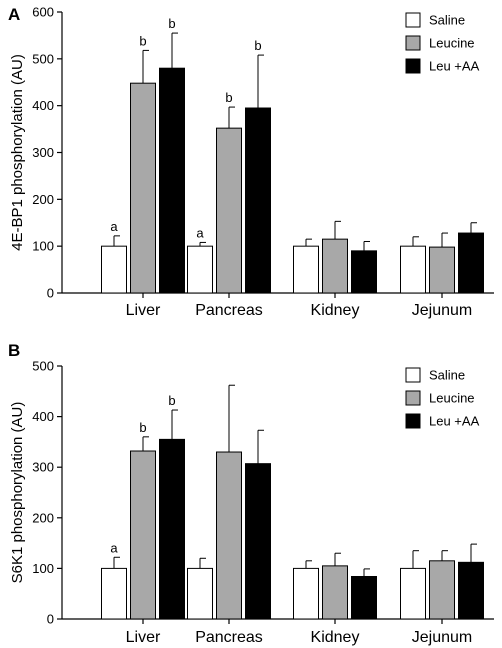 The width and height of the screenshot is (502, 648). I want to click on y-axis-label: S6K1 phosphorylation (AU), so click(17, 493).